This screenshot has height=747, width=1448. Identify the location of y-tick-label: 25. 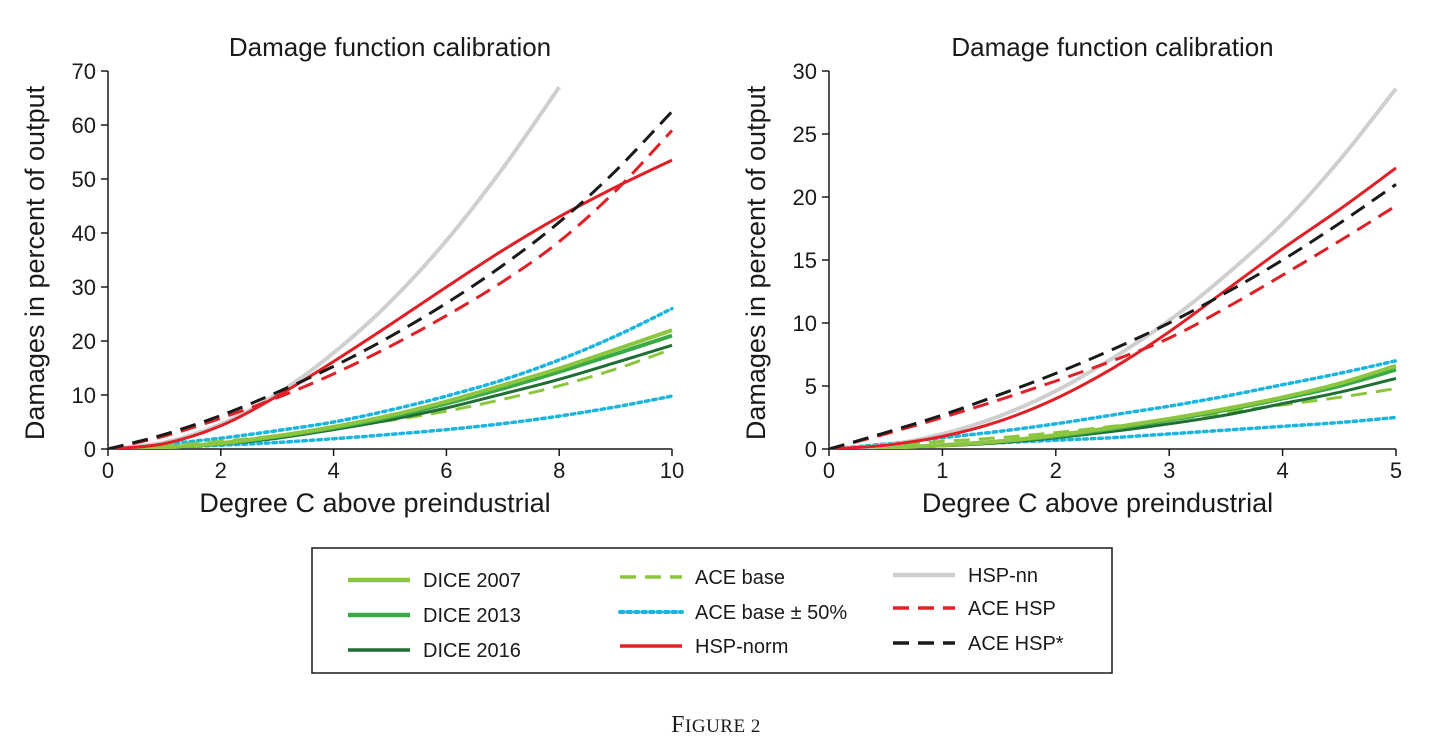
(805, 134).